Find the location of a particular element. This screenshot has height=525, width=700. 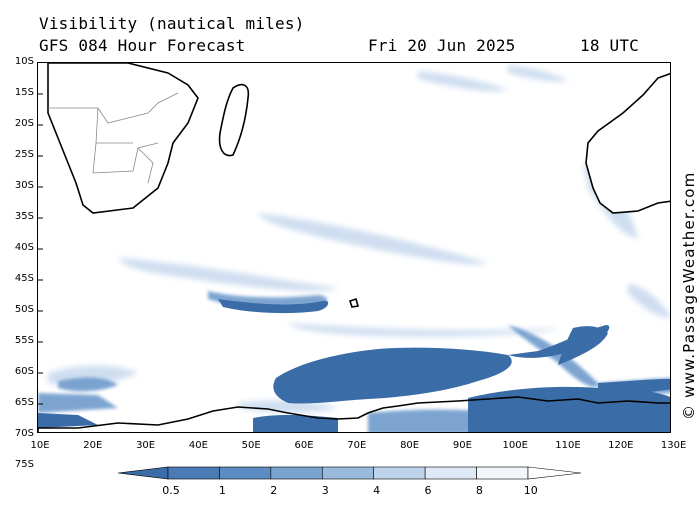

lon-label: 40E is located at coordinates (198, 445).